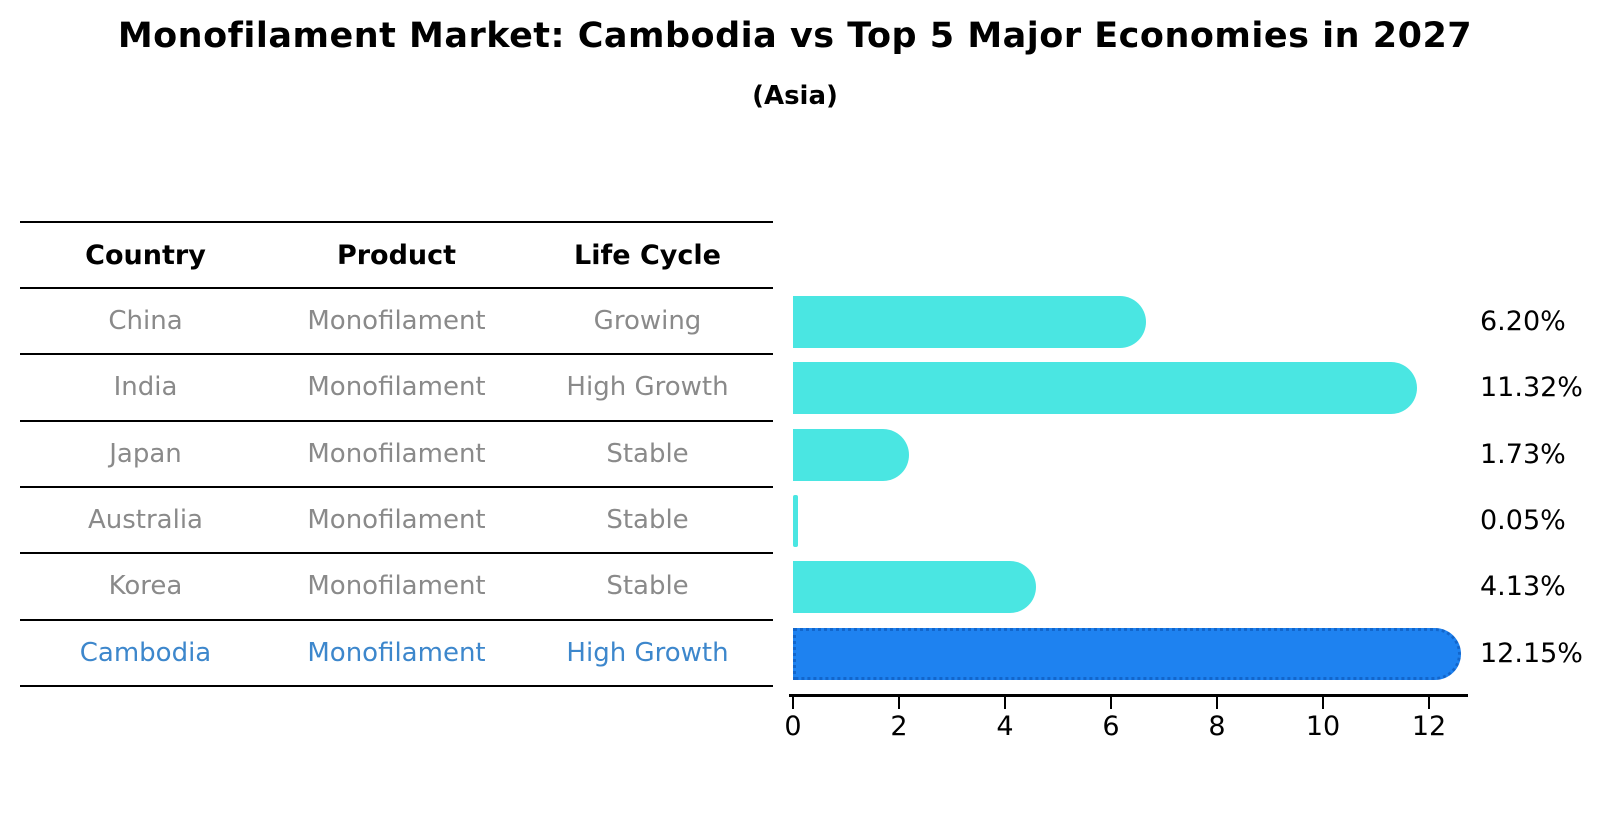 The width and height of the screenshot is (1604, 823). What do you see at coordinates (1111, 726) in the screenshot?
I see `x-axis-tick-label: 6` at bounding box center [1111, 726].